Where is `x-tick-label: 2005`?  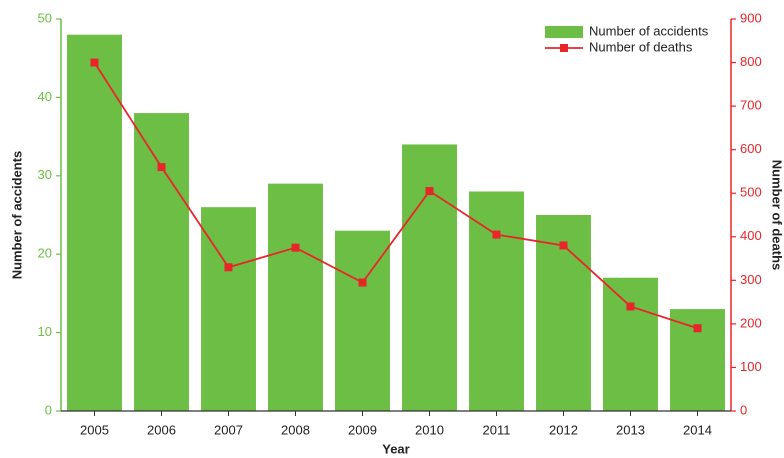
x-tick-label: 2005 is located at coordinates (94, 429).